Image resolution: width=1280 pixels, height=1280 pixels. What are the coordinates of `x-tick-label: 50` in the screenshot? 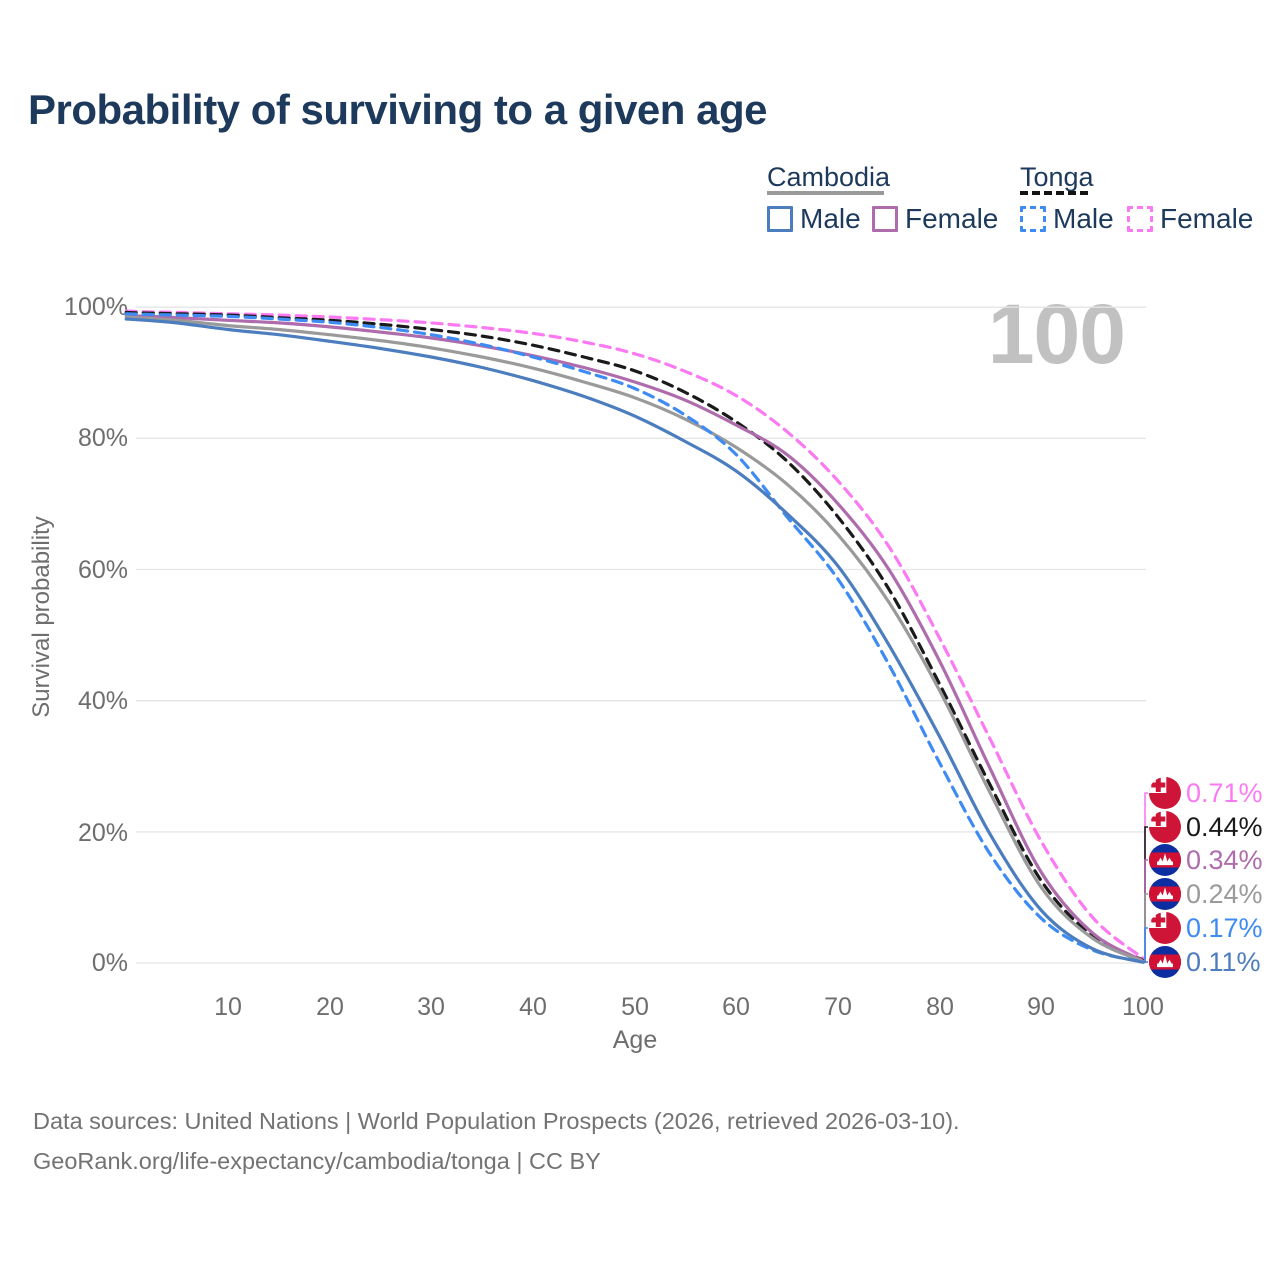 It's located at (635, 1007).